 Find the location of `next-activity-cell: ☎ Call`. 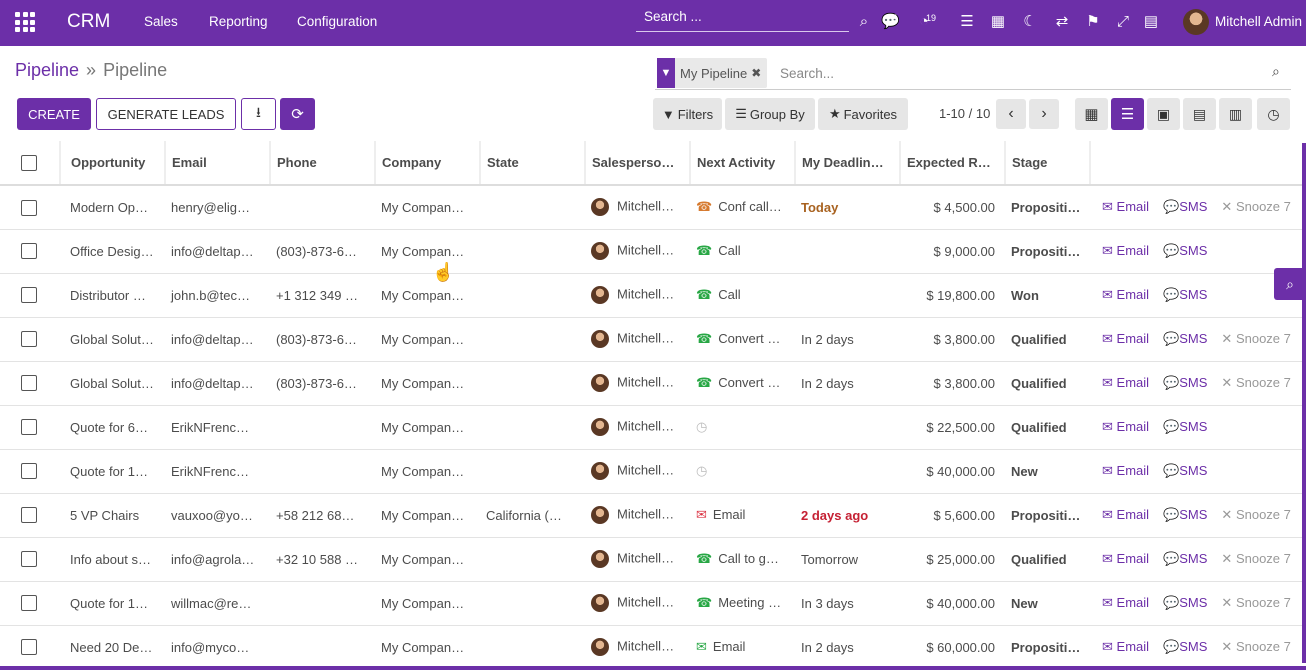

next-activity-cell: ☎ Call is located at coordinates (742, 295).